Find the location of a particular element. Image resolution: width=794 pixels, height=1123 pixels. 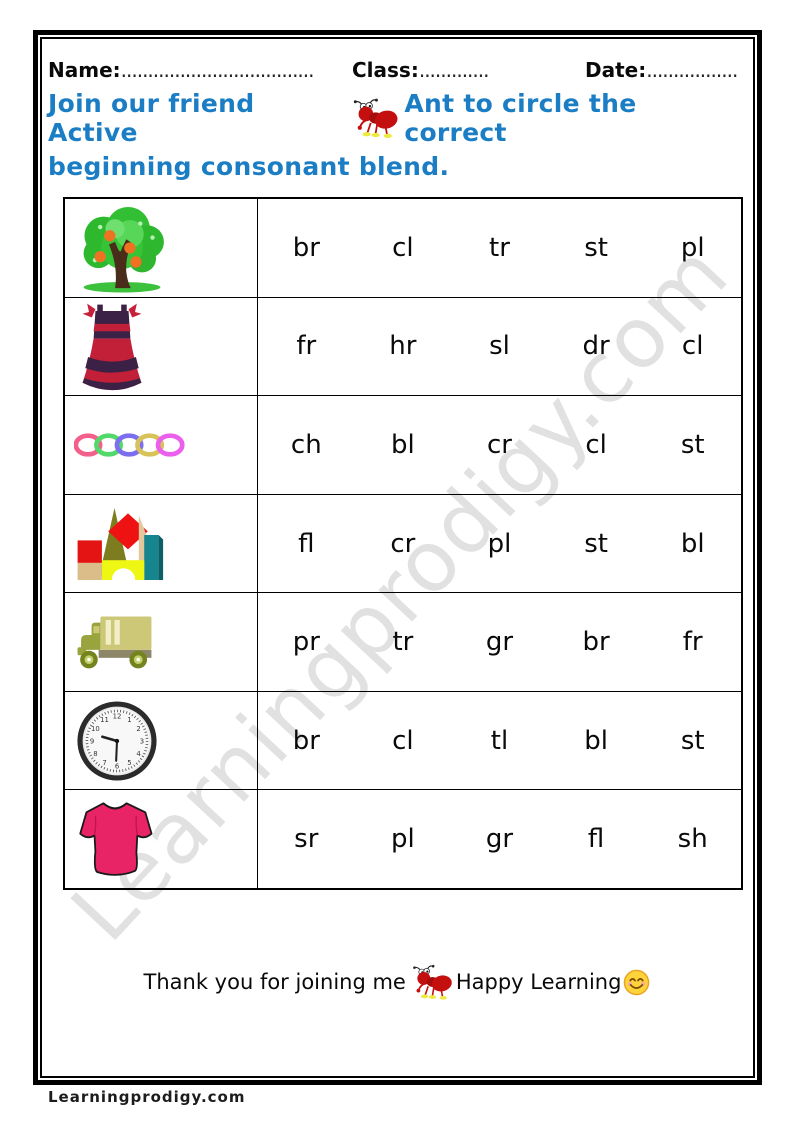

date-label: Date: is located at coordinates (616, 70).